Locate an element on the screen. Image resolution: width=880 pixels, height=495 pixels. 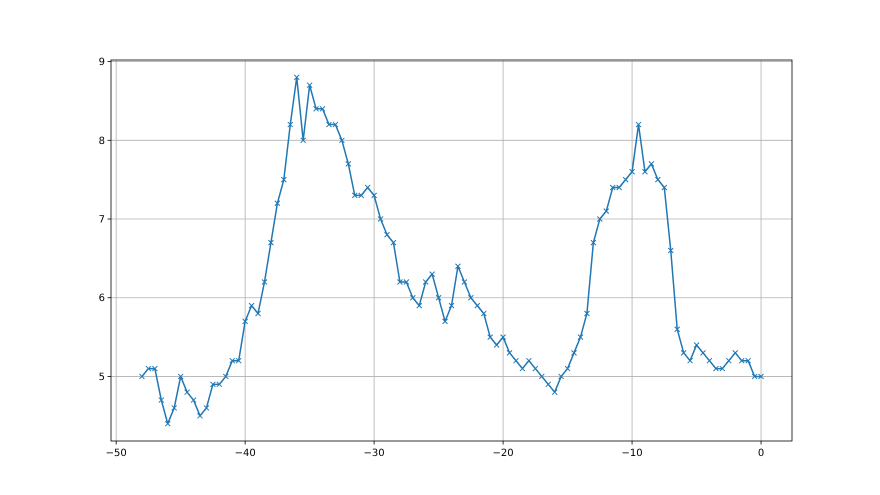
y-tick-label: 5 is located at coordinates (101, 377).